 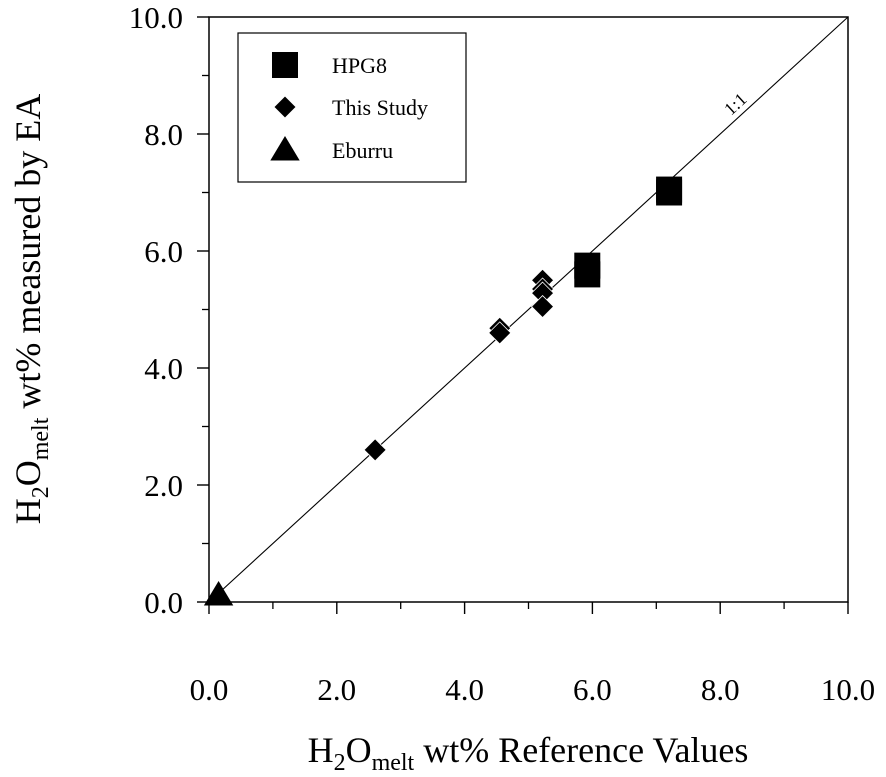 I want to click on x-tick-label: 10.0, so click(x=848, y=689).